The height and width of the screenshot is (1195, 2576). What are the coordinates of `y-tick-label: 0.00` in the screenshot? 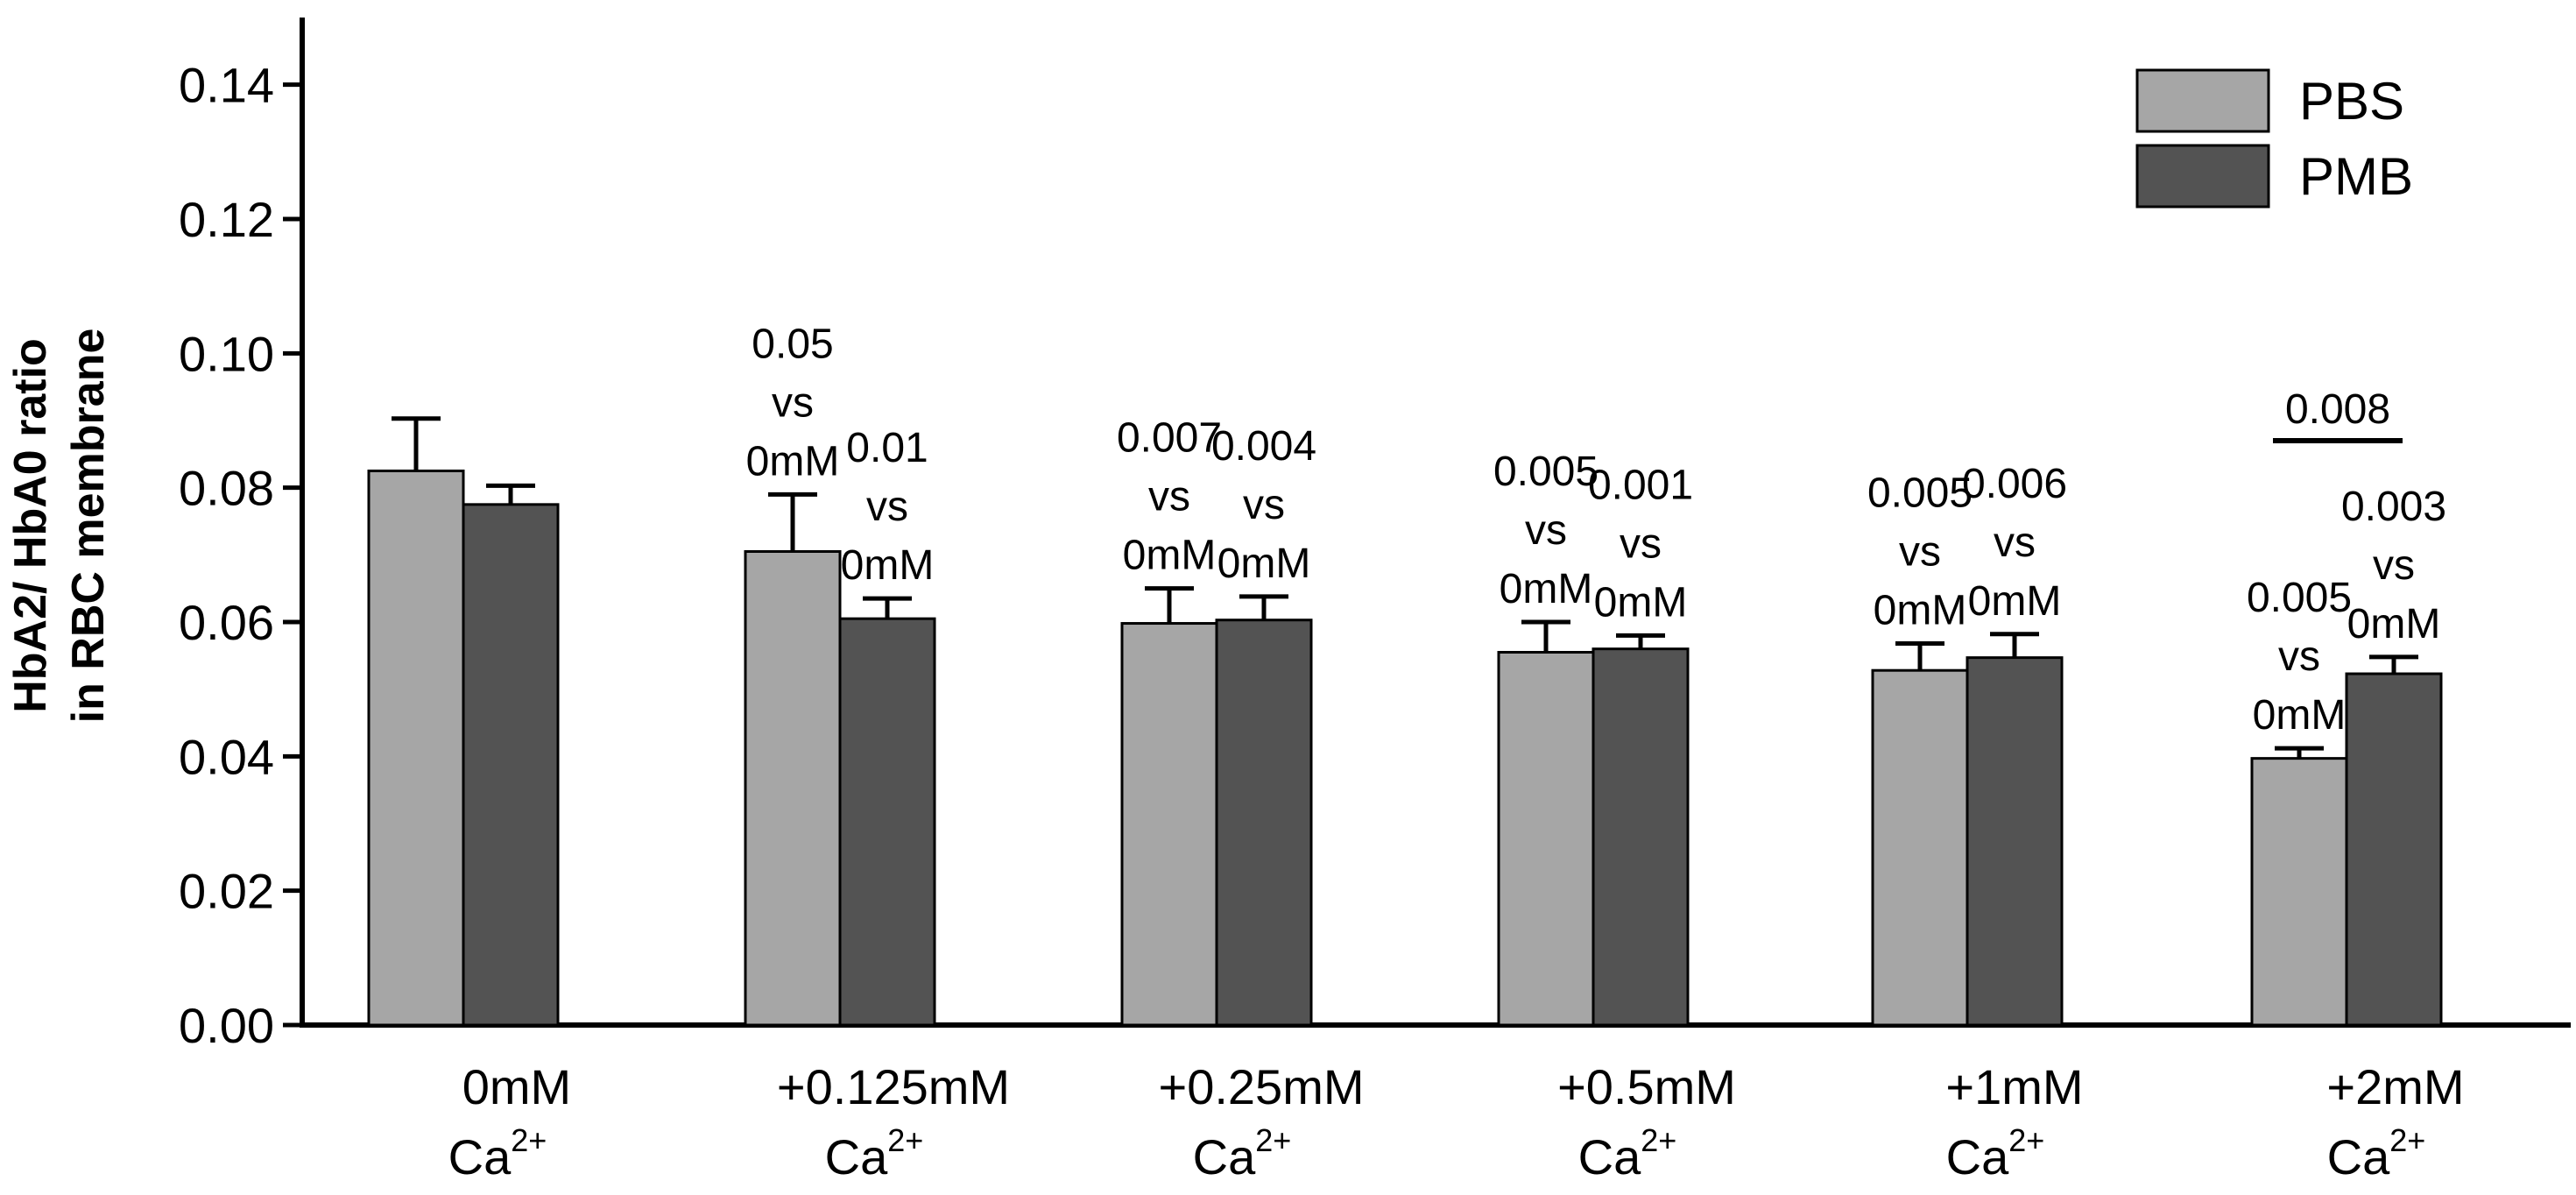 It's located at (226, 1025).